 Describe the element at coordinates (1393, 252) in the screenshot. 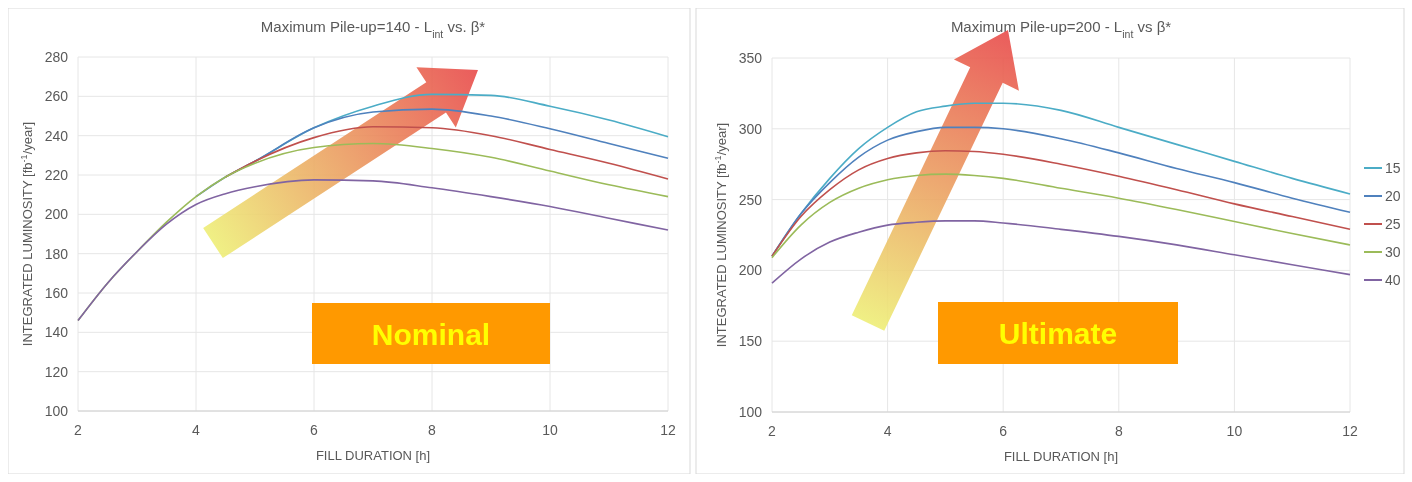

I see `legend-label: 30` at that location.